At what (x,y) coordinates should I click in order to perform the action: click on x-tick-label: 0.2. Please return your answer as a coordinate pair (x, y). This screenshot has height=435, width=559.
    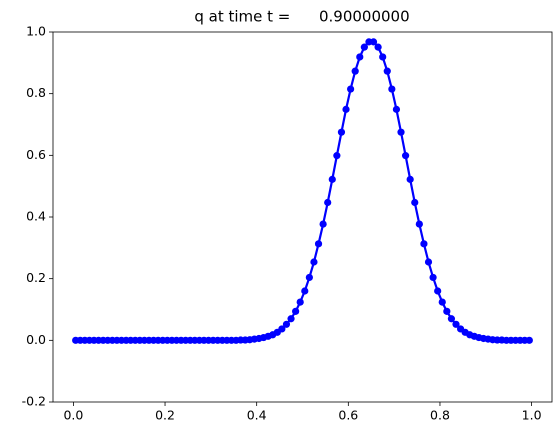
    Looking at the image, I should click on (165, 415).